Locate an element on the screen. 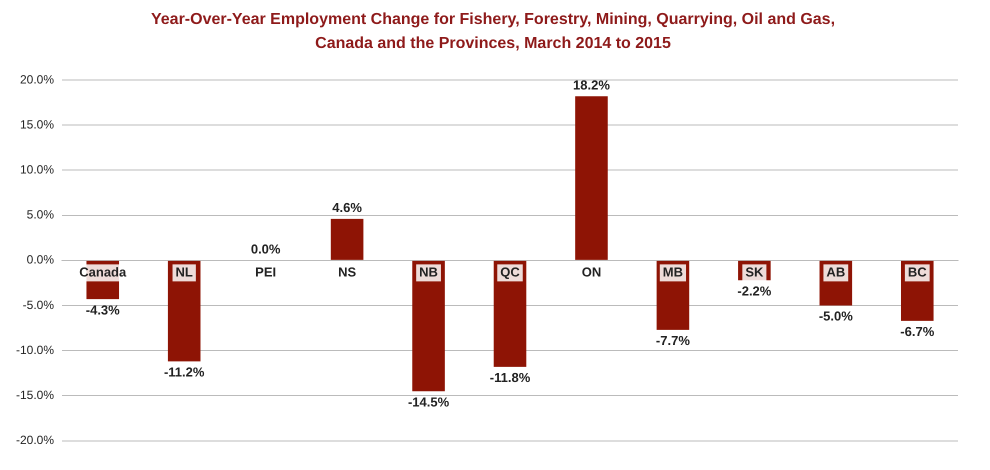 This screenshot has height=470, width=990. x-tick-label: QC is located at coordinates (510, 272).